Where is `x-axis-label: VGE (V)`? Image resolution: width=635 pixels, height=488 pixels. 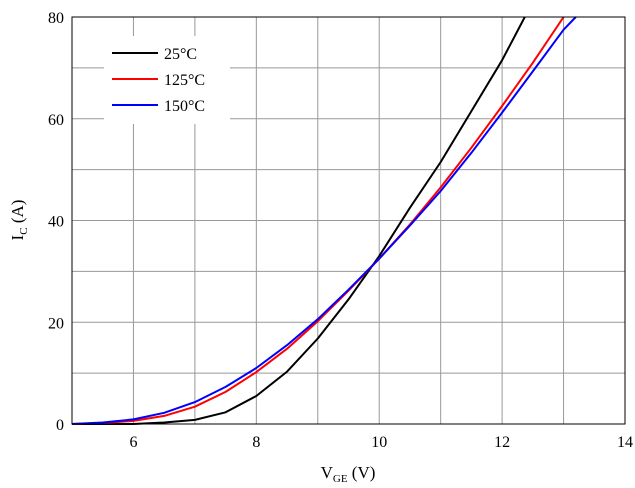
x-axis-label: VGE (V) is located at coordinates (348, 474).